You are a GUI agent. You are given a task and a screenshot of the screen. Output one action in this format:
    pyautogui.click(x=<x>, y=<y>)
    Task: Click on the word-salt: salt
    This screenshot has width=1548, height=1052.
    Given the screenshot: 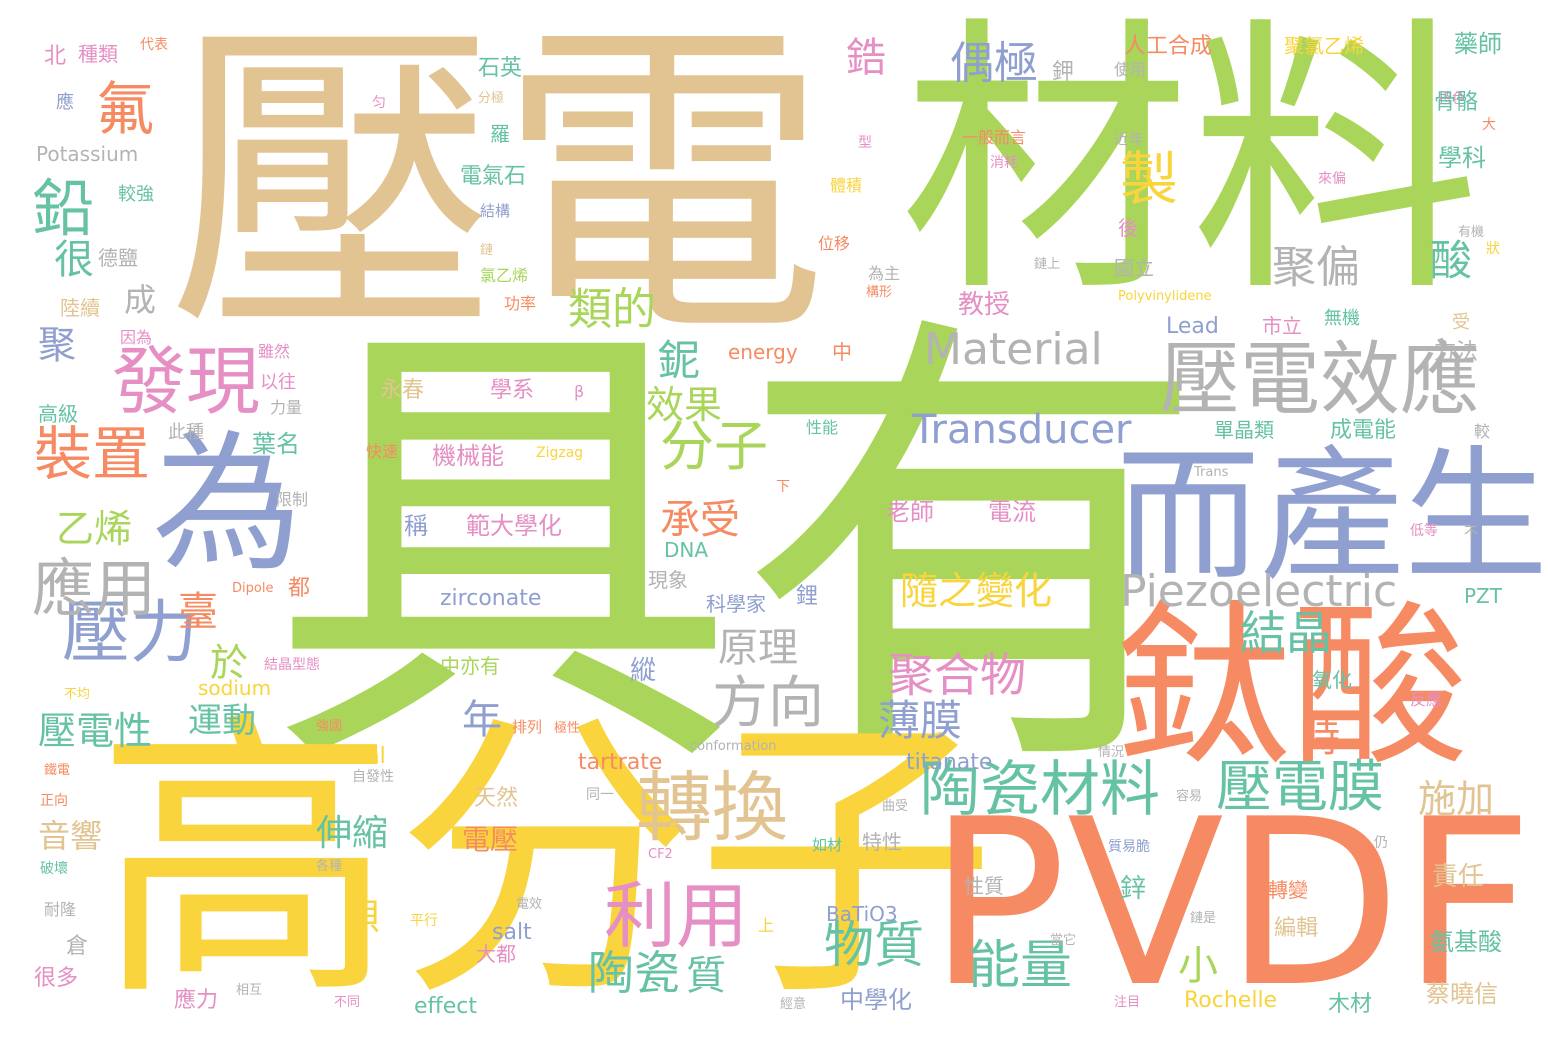 What is the action you would take?
    pyautogui.click(x=512, y=932)
    